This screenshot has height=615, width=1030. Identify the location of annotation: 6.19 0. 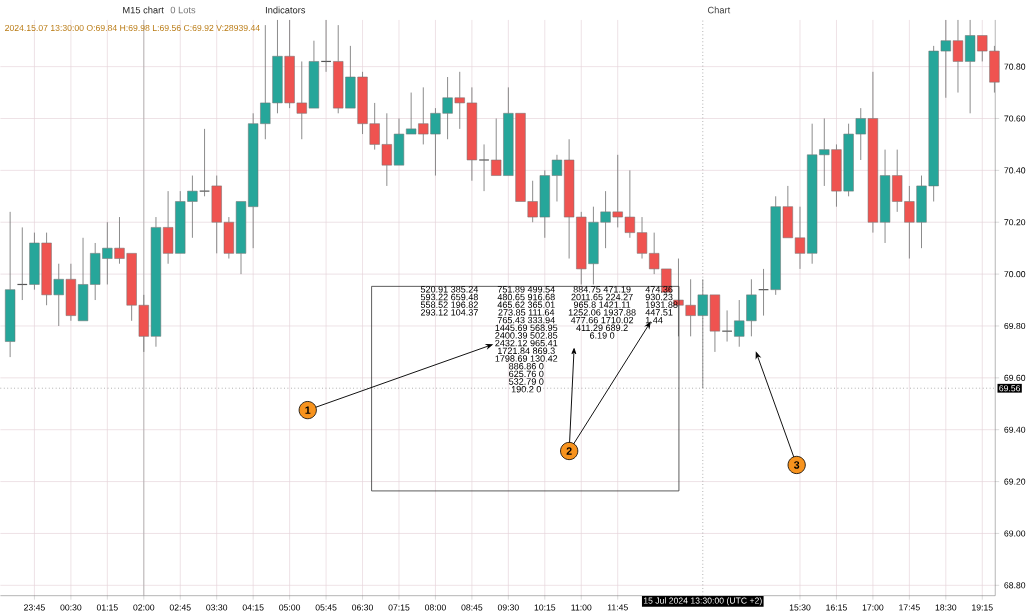
(602, 335).